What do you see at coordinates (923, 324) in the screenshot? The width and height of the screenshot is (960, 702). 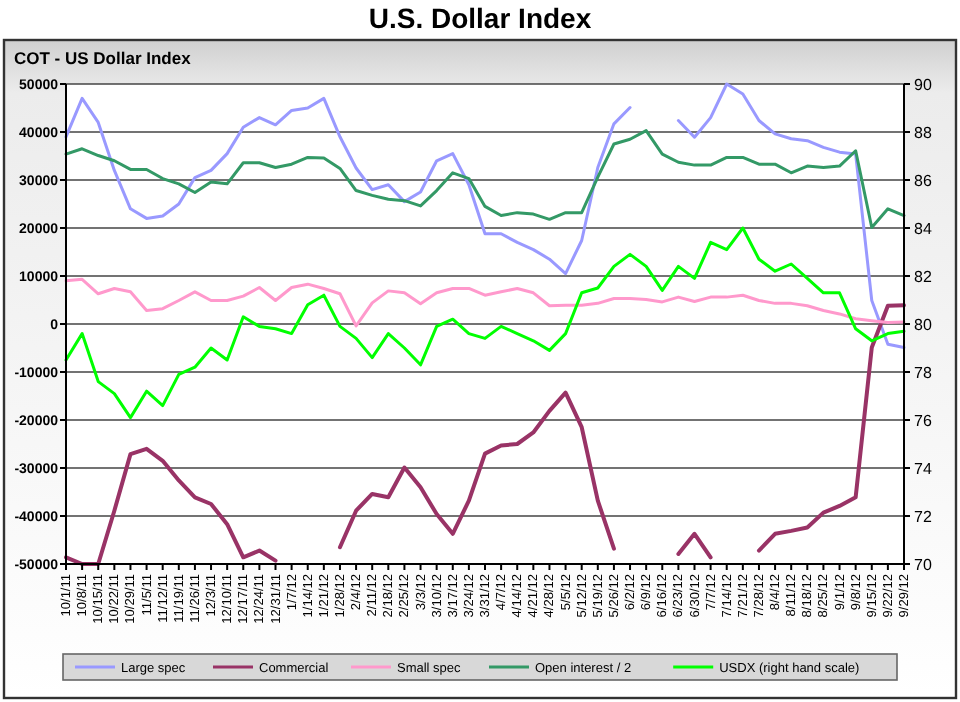 I see `y2-tick-label: 80` at bounding box center [923, 324].